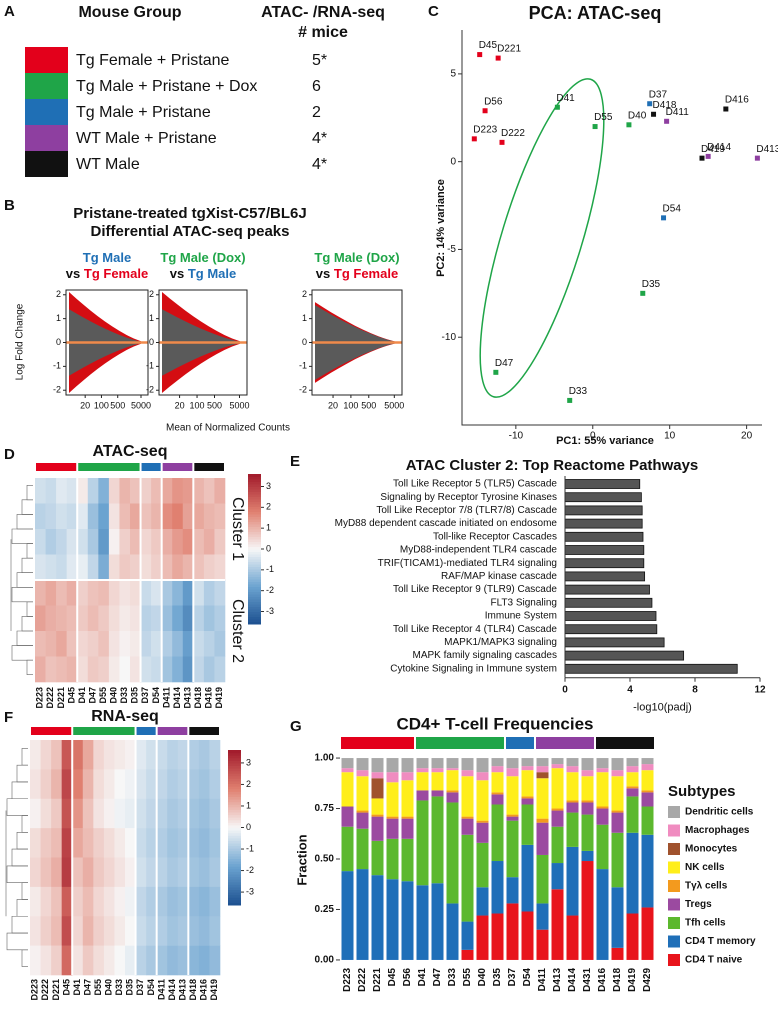 The width and height of the screenshot is (778, 1024). I want to click on x-tick-label: D419, so click(632, 980).